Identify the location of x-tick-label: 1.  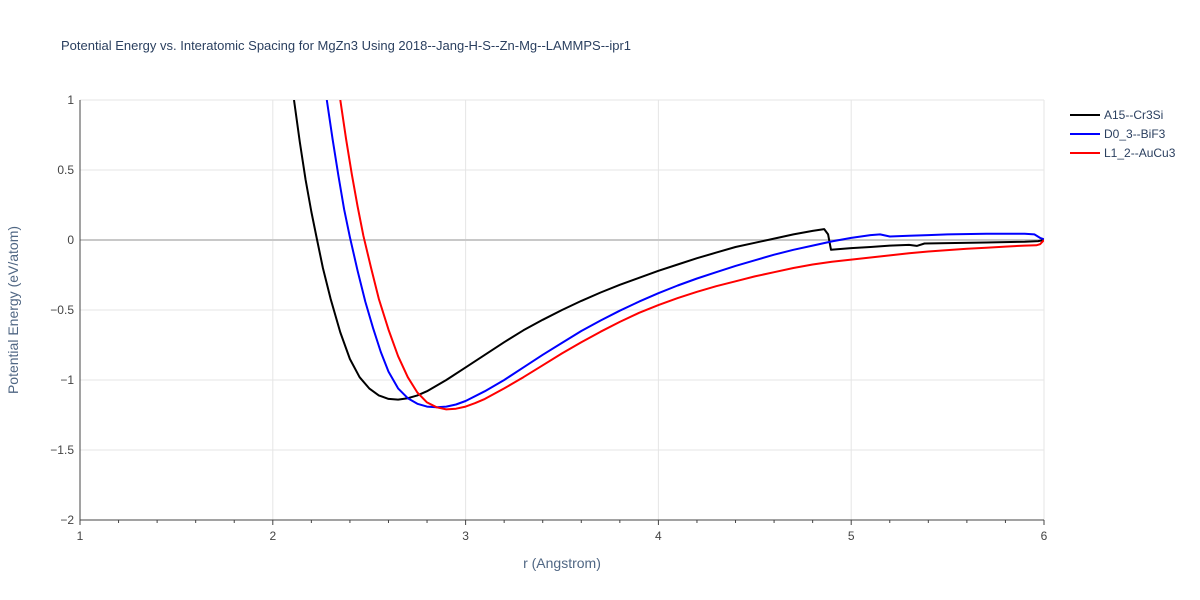
(80, 536).